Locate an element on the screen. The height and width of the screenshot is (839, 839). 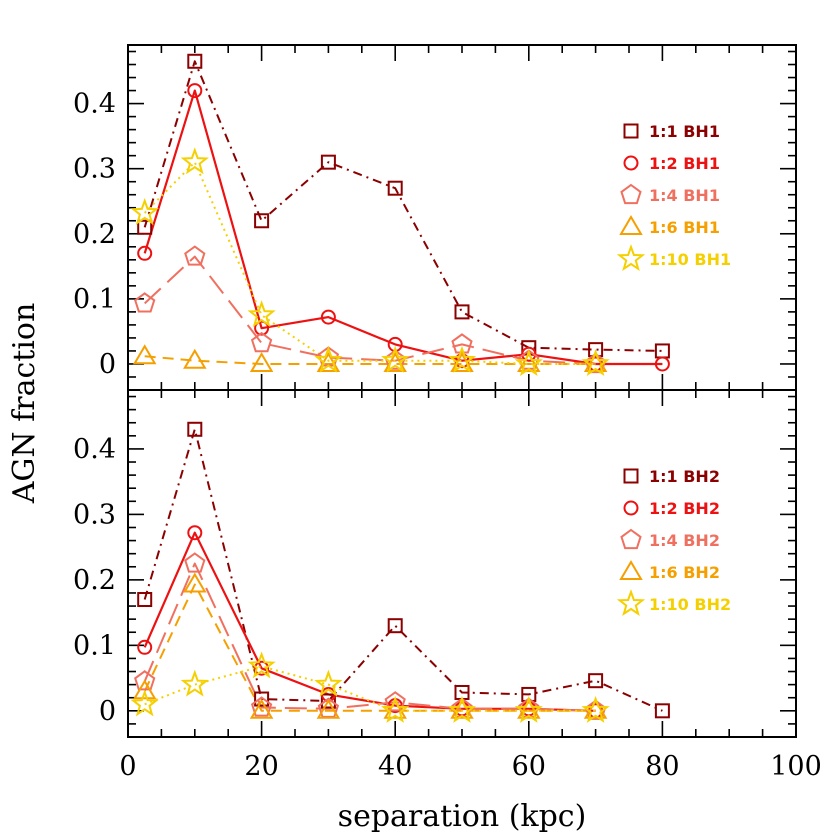
legend-label: 1:2 BH2 is located at coordinates (684, 508).